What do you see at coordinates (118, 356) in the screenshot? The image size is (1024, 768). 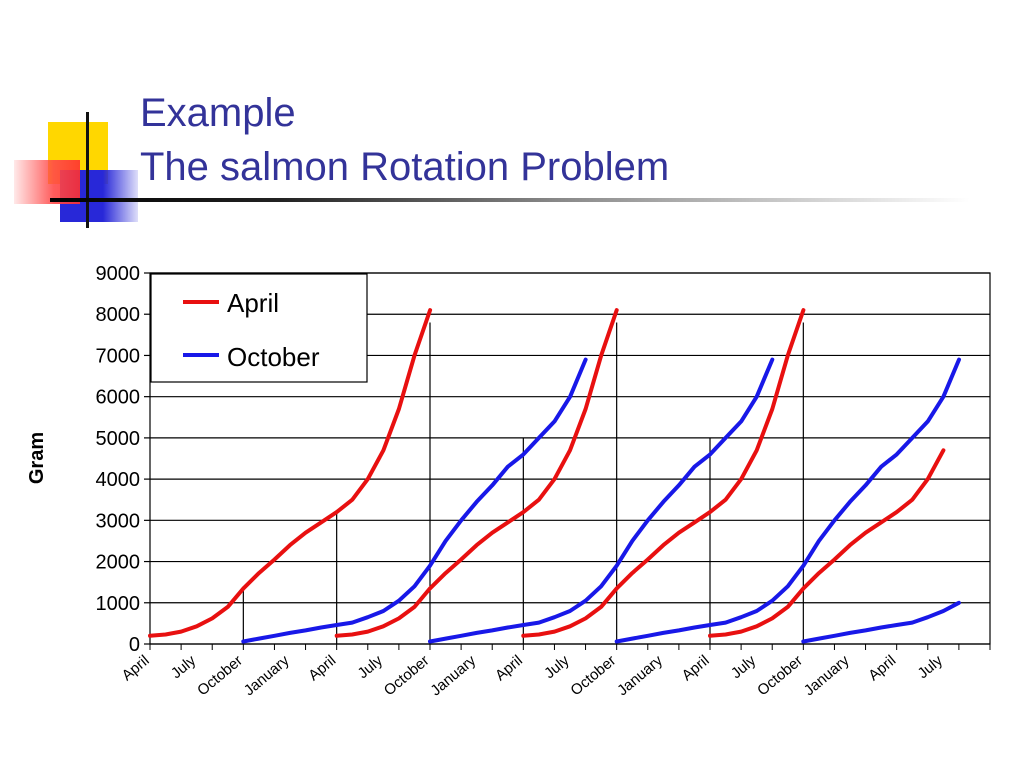 I see `y-tick-label: 7000` at bounding box center [118, 356].